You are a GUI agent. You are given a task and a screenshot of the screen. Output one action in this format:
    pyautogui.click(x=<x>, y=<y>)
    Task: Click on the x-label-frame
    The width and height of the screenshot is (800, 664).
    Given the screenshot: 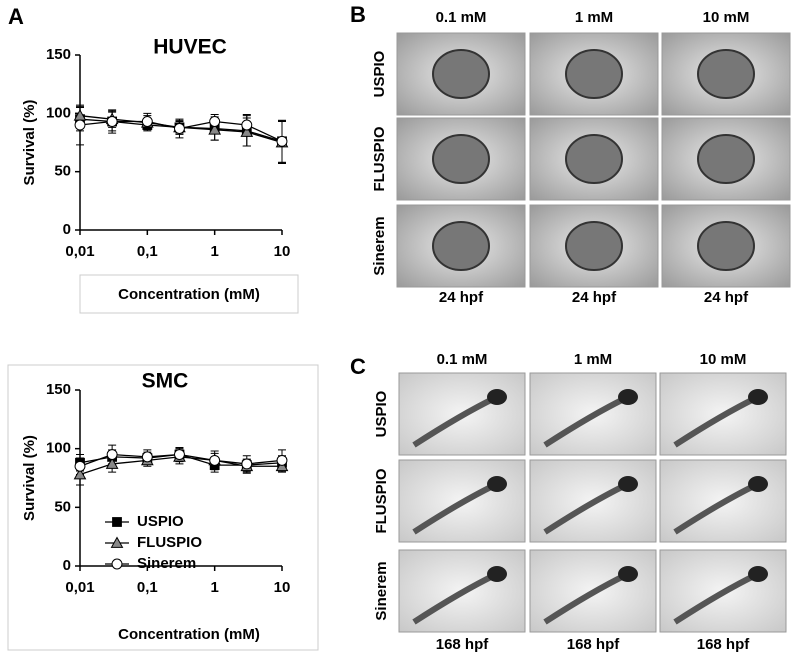 What is the action you would take?
    pyautogui.click(x=189, y=294)
    